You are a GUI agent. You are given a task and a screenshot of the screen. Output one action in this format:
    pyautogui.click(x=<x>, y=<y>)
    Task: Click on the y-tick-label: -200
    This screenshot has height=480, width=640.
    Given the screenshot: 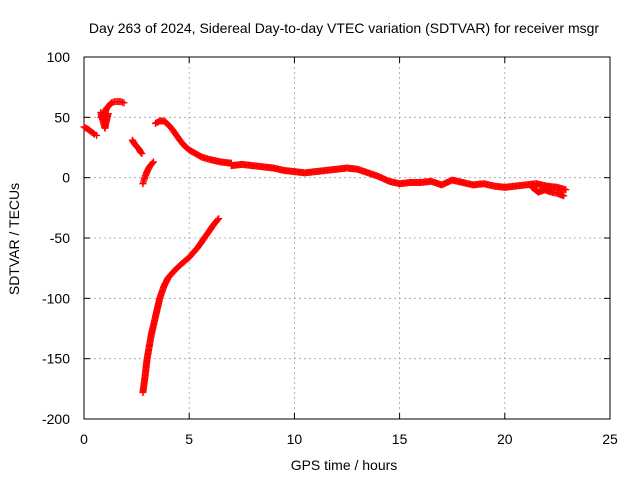 What is the action you would take?
    pyautogui.click(x=56, y=419)
    